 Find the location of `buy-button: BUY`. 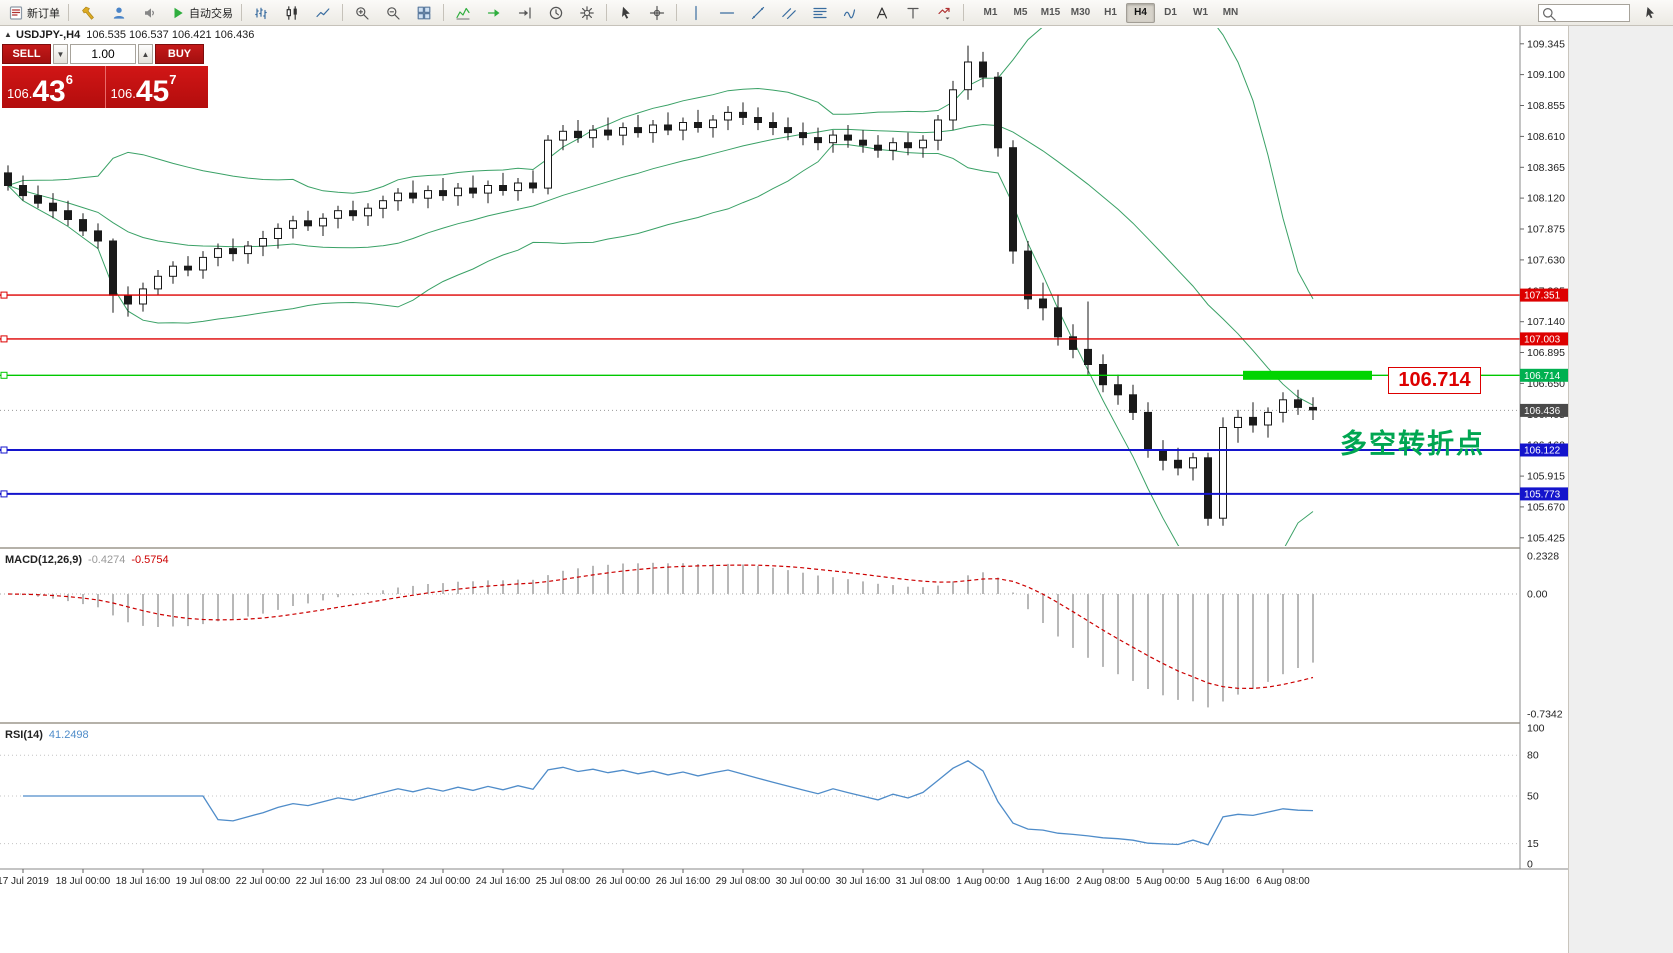

buy-button: BUY is located at coordinates (179, 54).